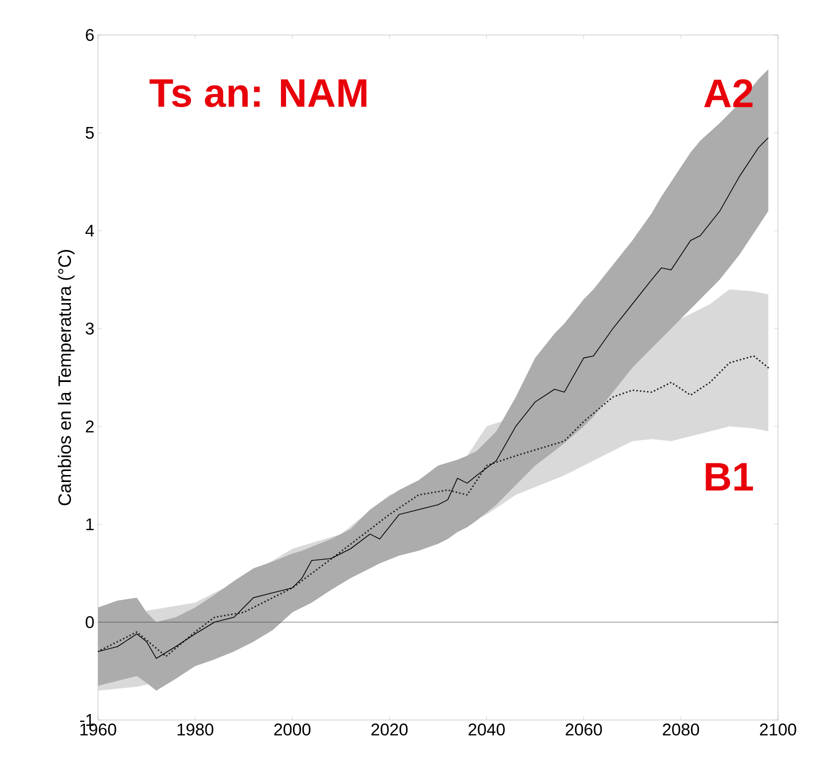 The width and height of the screenshot is (818, 757). I want to click on series-label: B1, so click(729, 477).